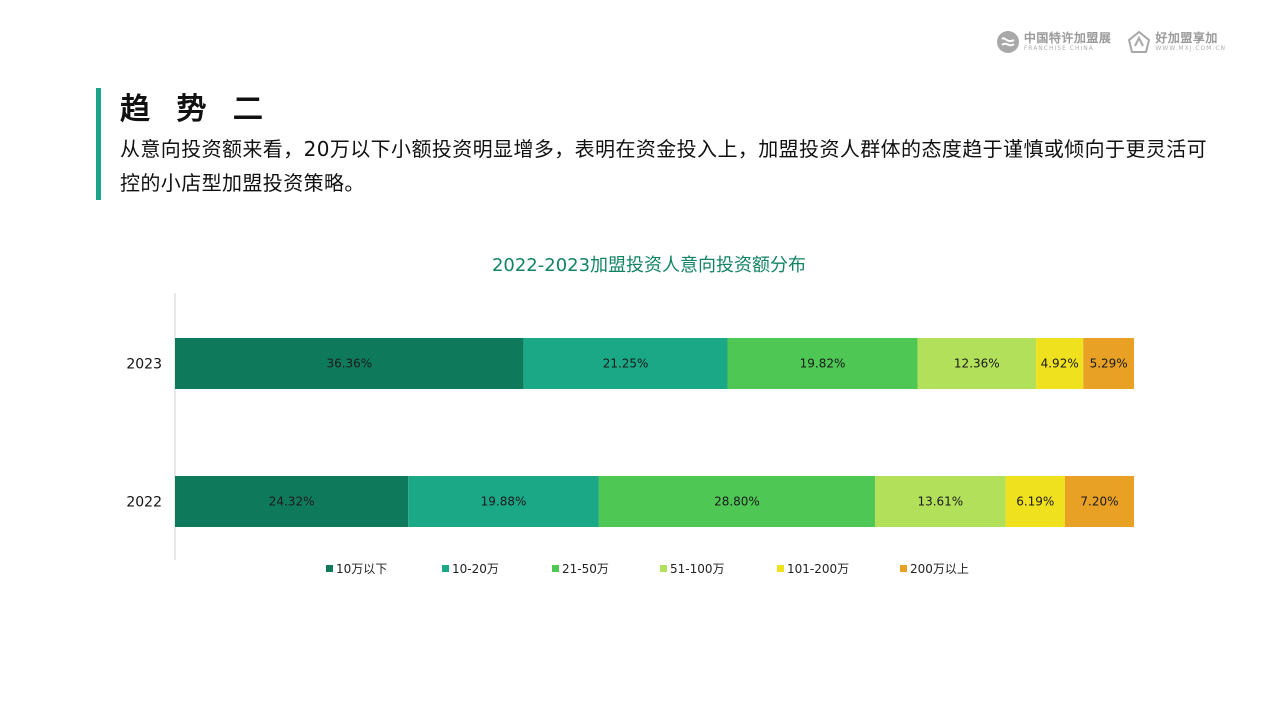 Image resolution: width=1280 pixels, height=720 pixels. What do you see at coordinates (1190, 48) in the screenshot?
I see `logo2-en-text: WWW.MXJ.COM.CN` at bounding box center [1190, 48].